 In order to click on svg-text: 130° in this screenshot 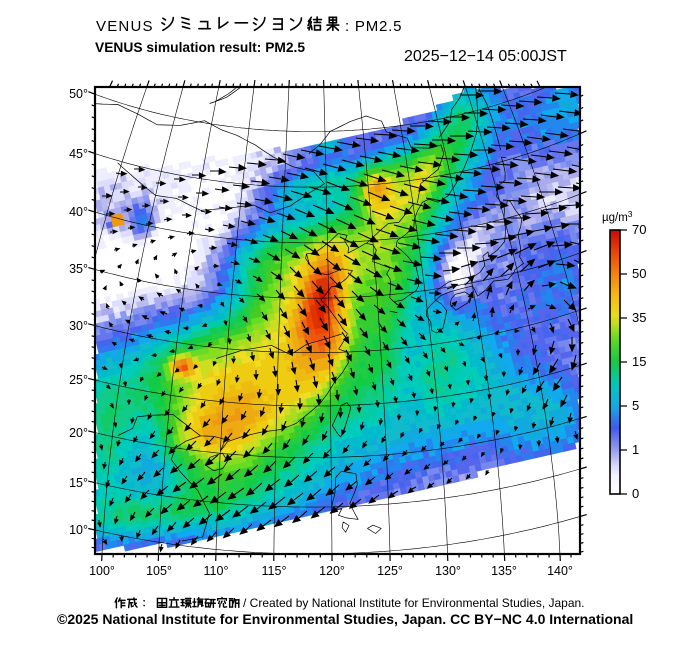, I will do `click(448, 571)`.